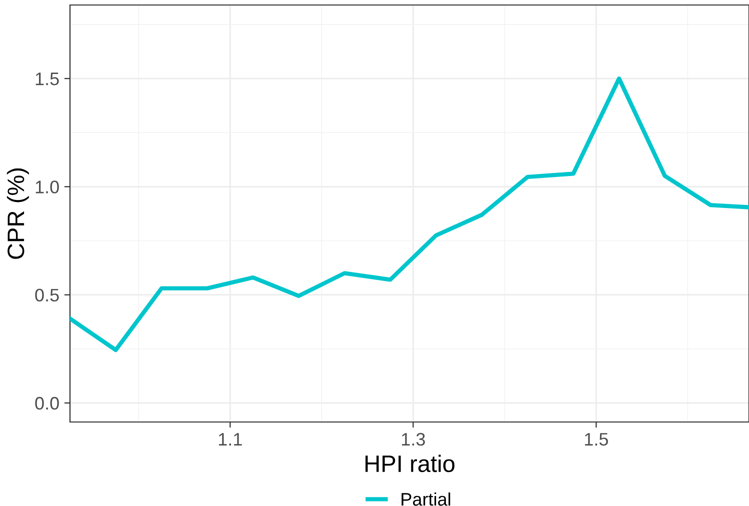 This screenshot has height=506, width=749. What do you see at coordinates (47, 79) in the screenshot?
I see `y-tick-label: 1.5` at bounding box center [47, 79].